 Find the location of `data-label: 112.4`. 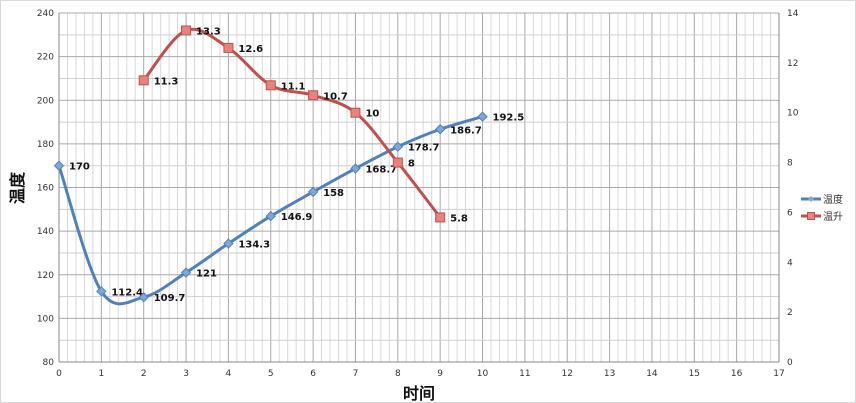

data-label: 112.4 is located at coordinates (127, 292).